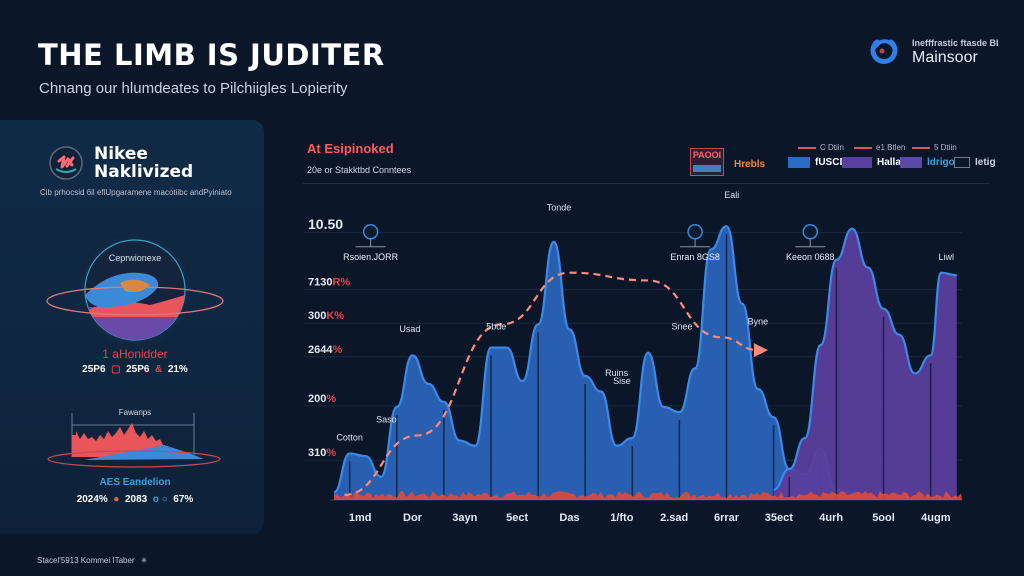 The height and width of the screenshot is (576, 1024). I want to click on y-tick-unit: K%, so click(335, 316).